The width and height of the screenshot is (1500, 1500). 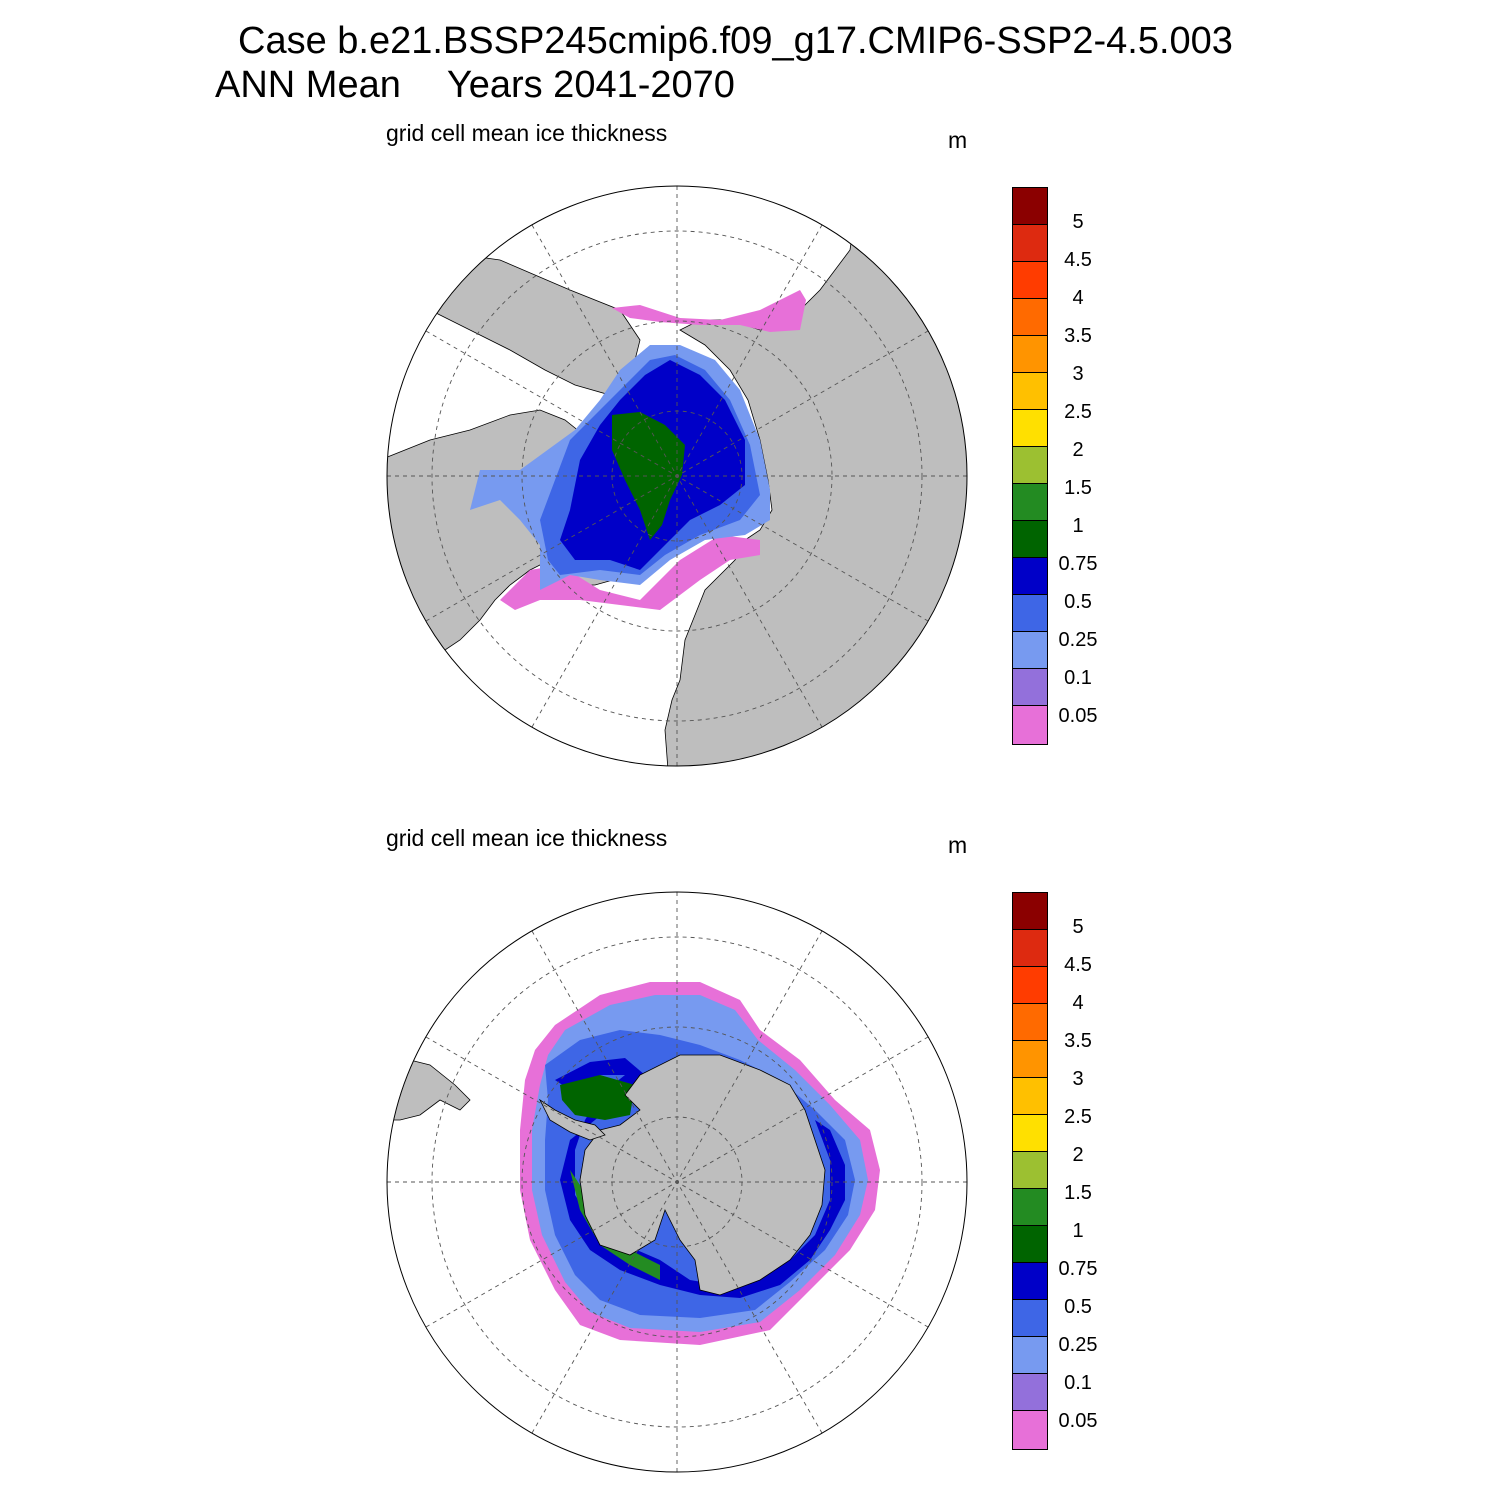 What do you see at coordinates (1078, 678) in the screenshot?
I see `north-colorbar-tick-label: 0.1` at bounding box center [1078, 678].